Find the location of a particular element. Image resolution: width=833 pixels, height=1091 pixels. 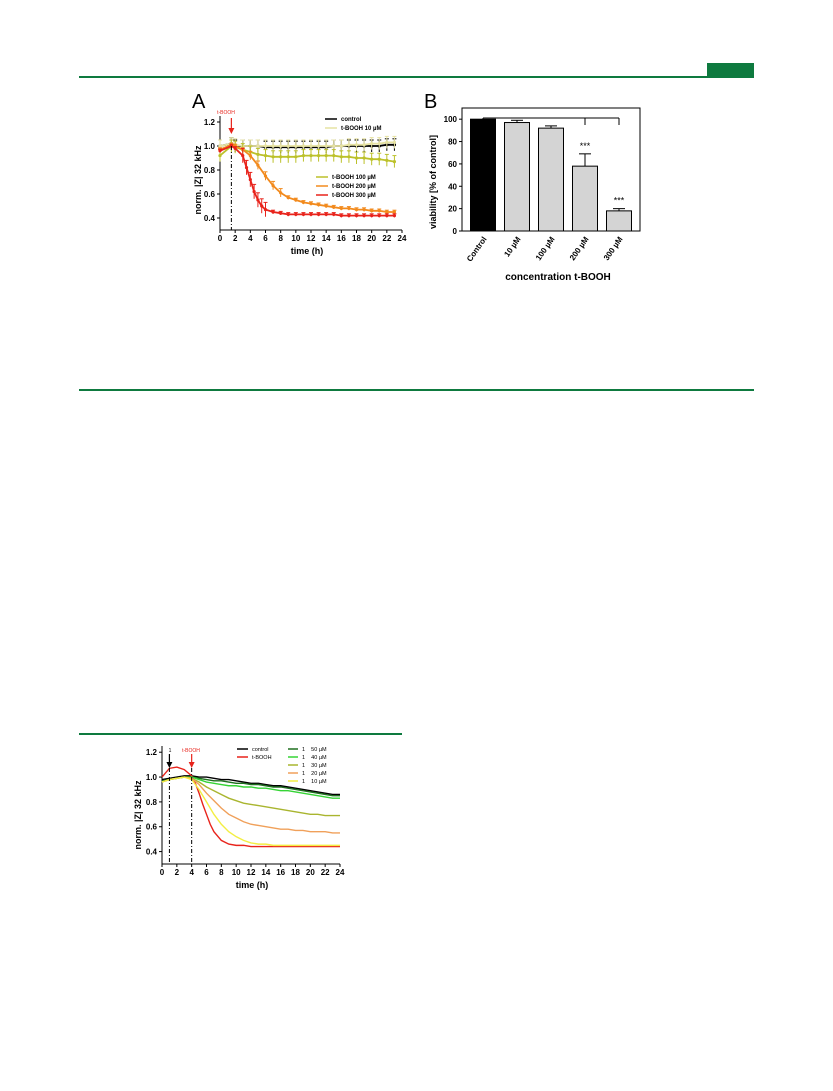

legend-a-t100: t-BOOH 100 µM is located at coordinates (354, 178).